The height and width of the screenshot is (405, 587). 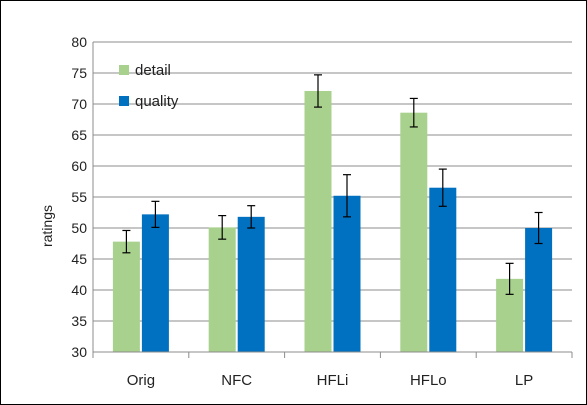 I want to click on y-tick-label: 80, so click(x=79, y=42).